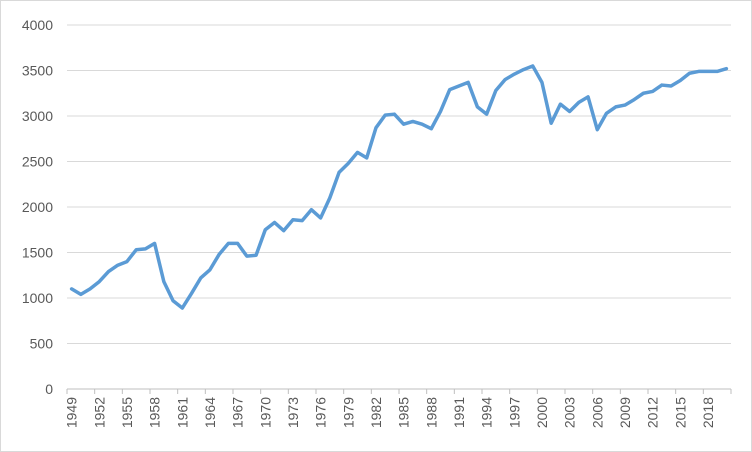 The height and width of the screenshot is (452, 752). What do you see at coordinates (182, 412) in the screenshot?
I see `x-tick-label: 1961` at bounding box center [182, 412].